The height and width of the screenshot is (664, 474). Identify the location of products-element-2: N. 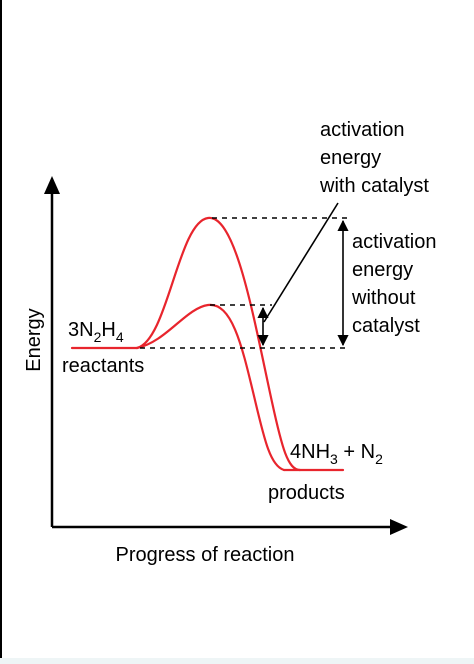
(368, 452).